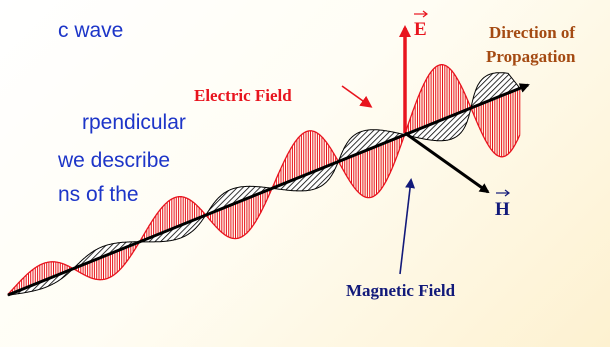  I want to click on slide-text-line-1: c wave, so click(91, 30).